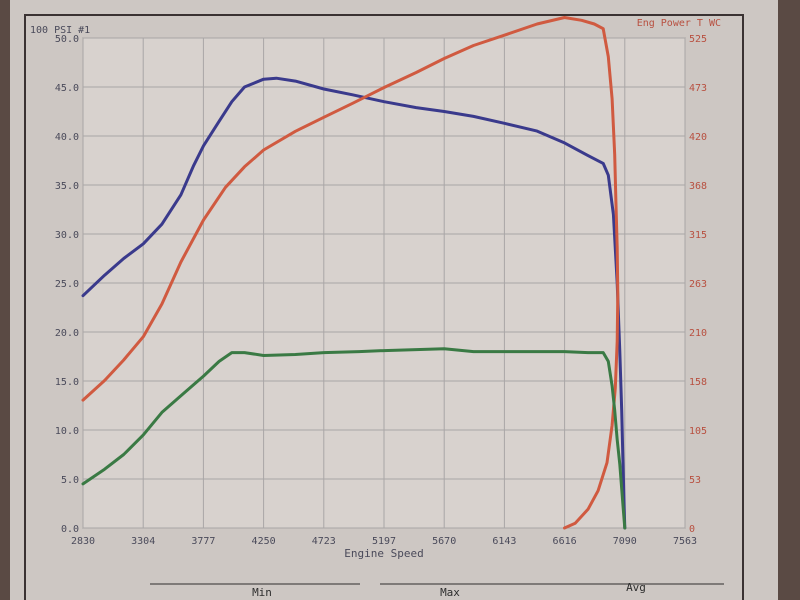 Image resolution: width=800 pixels, height=600 pixels. I want to click on x-tick-label: 4250, so click(264, 541).